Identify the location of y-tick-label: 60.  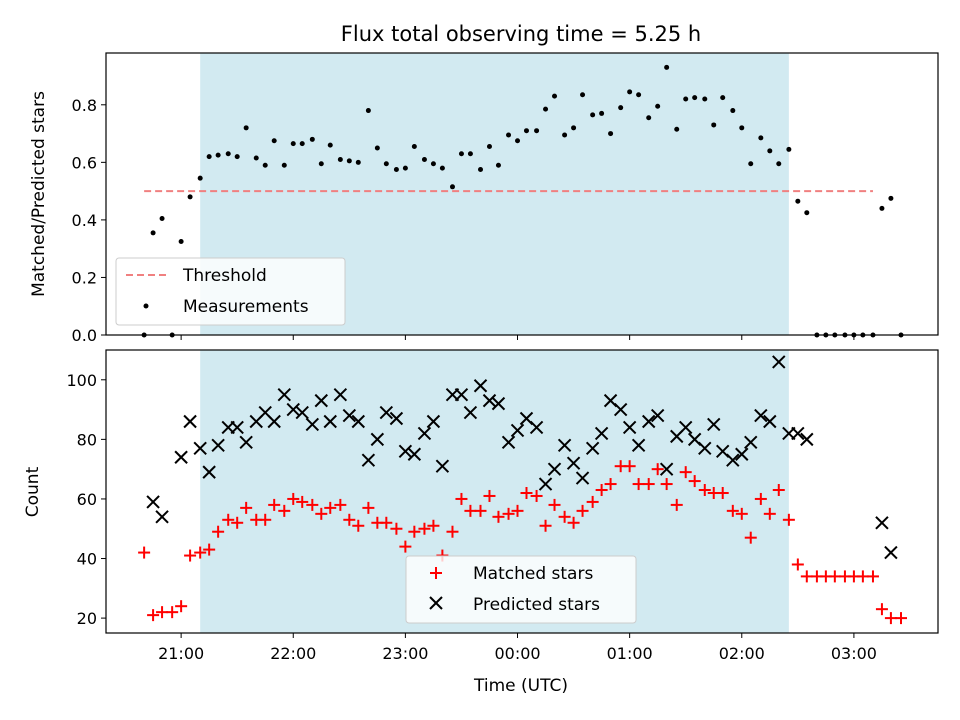
(87, 499).